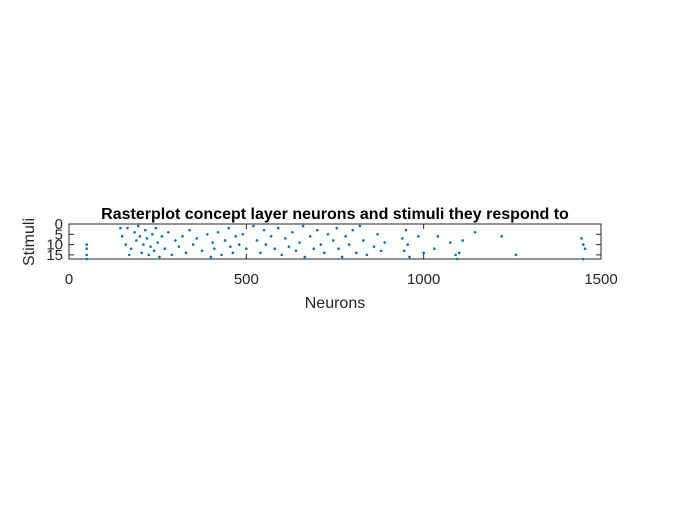 The height and width of the screenshot is (525, 700). Describe the element at coordinates (423, 279) in the screenshot. I see `x-tick-label: 1000` at that location.